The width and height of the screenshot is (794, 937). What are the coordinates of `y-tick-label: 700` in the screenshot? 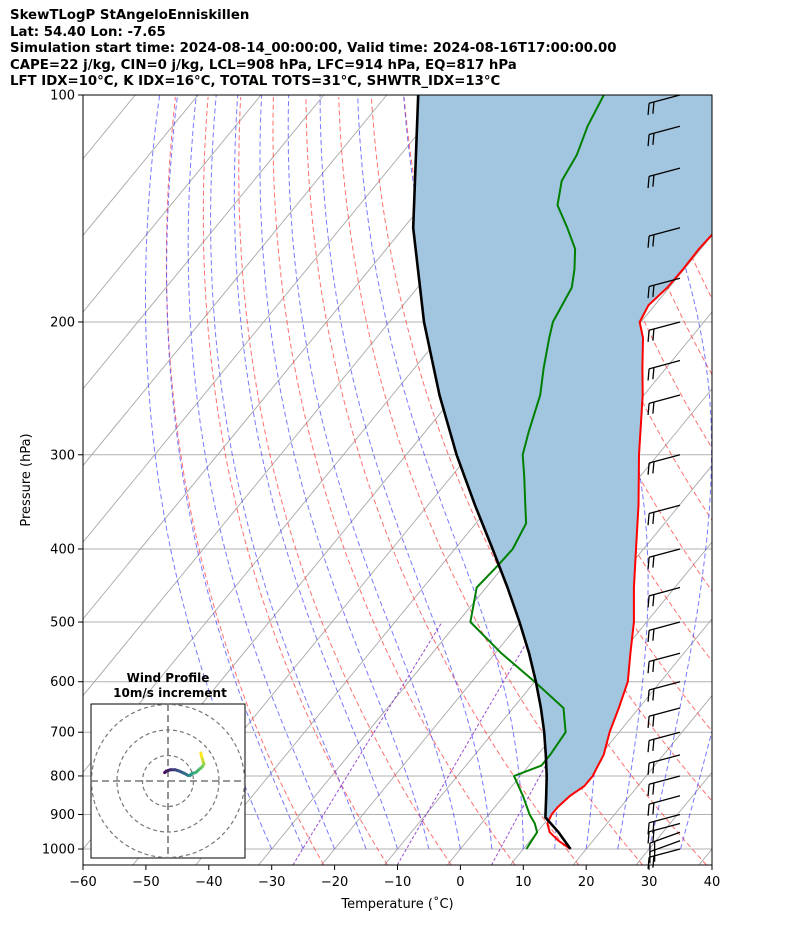 It's located at (62, 733).